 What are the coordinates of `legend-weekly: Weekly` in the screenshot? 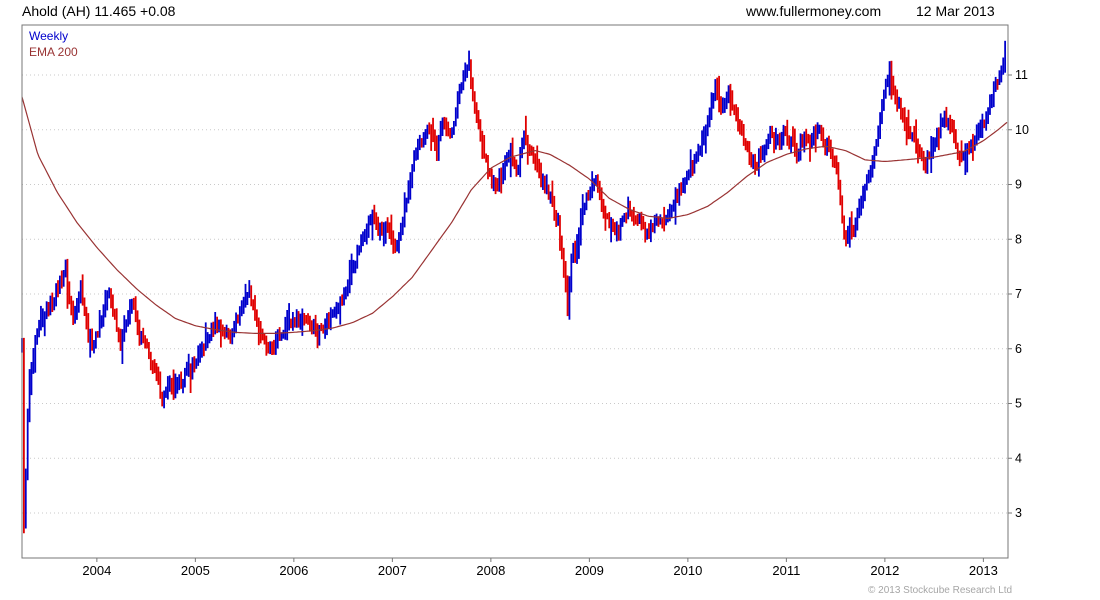 It's located at (49, 36).